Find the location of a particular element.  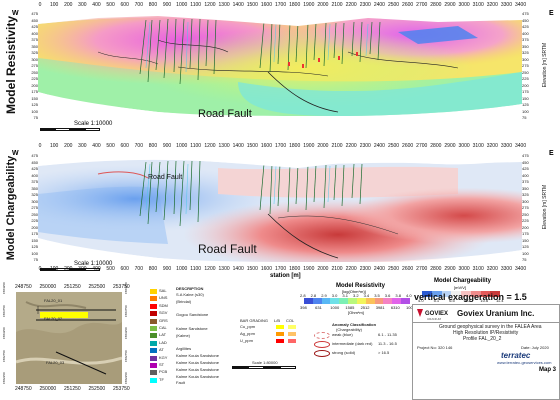

x-tick: 3300 is located at coordinates (506, 5).